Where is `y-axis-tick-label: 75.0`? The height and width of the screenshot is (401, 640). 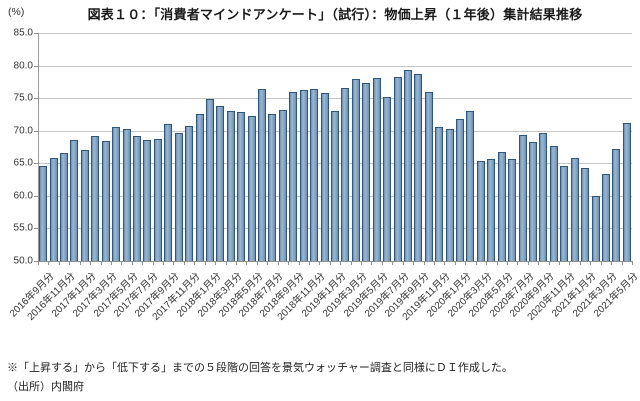
y-axis-tick-label: 75.0 is located at coordinates (23, 98).